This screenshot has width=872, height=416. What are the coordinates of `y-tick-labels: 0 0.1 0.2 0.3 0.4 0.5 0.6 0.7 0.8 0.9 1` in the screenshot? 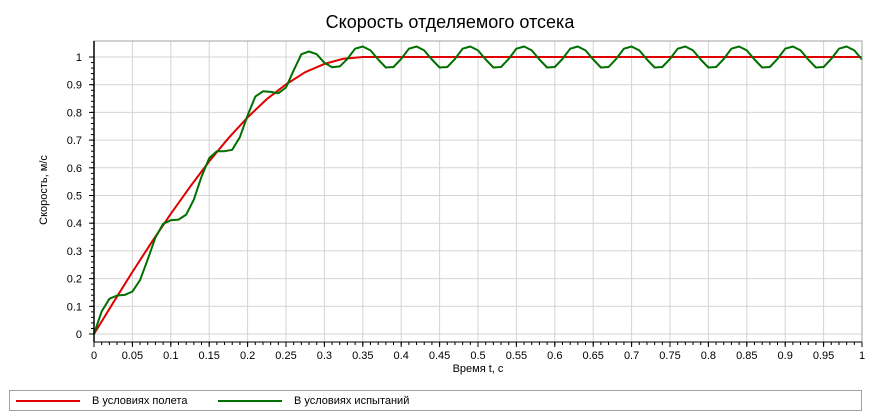 It's located at (74, 196).